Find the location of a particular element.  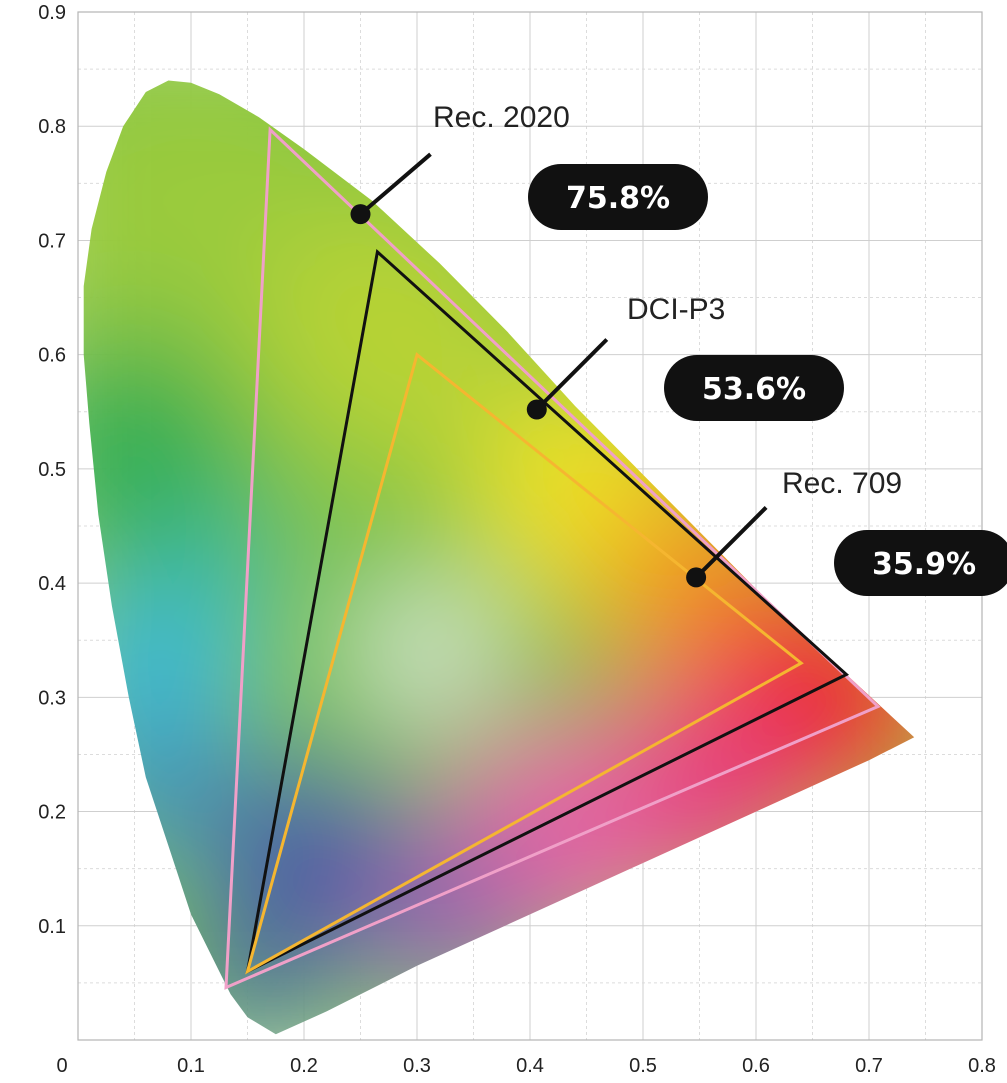

x-tick-label: 0.5 is located at coordinates (643, 1066).